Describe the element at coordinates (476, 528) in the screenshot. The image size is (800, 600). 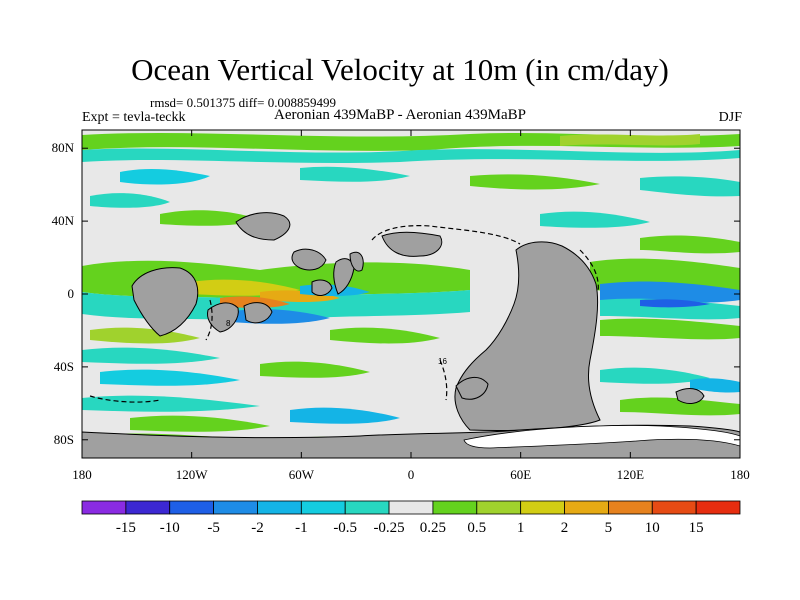
I see `colorbar-tick-label: 0.5` at that location.